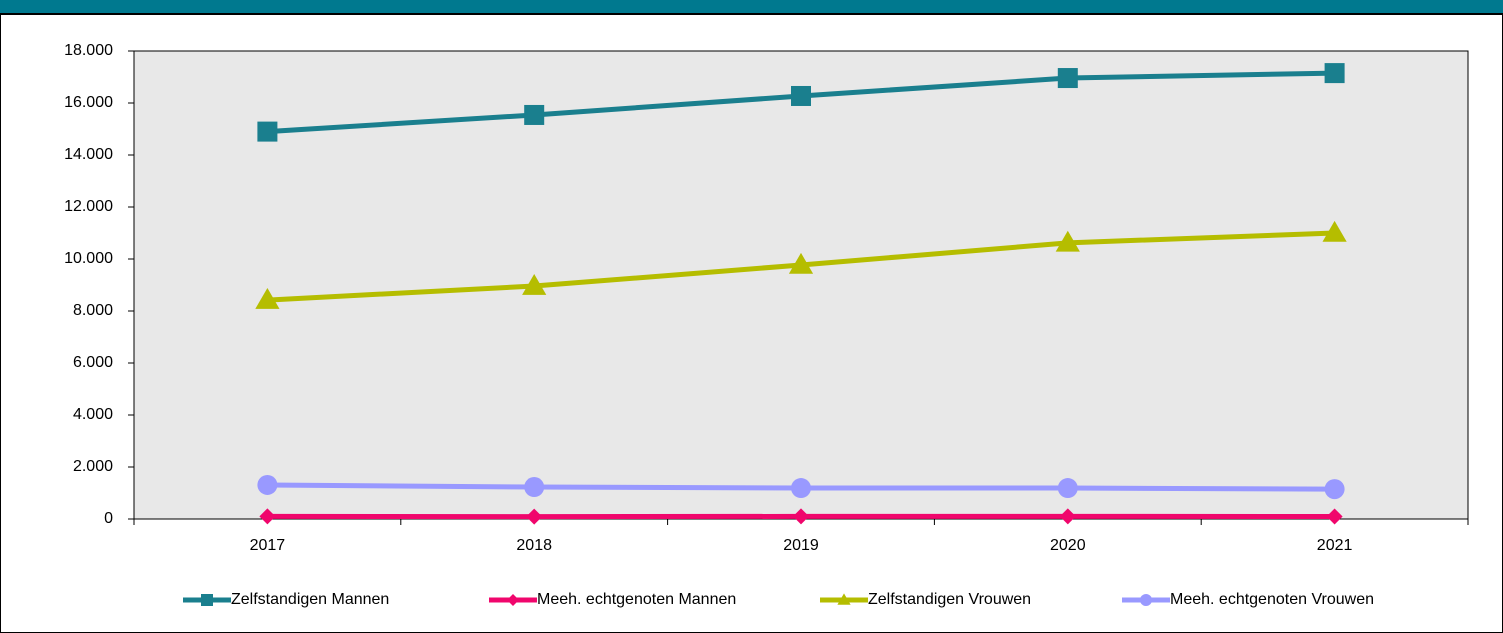  Describe the element at coordinates (1068, 545) in the screenshot. I see `x-tick-label: 2020` at that location.